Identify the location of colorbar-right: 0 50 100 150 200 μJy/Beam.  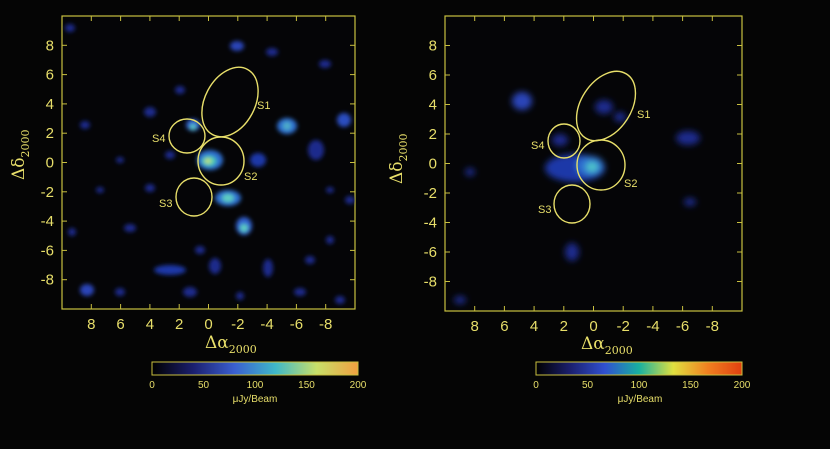
(642, 383).